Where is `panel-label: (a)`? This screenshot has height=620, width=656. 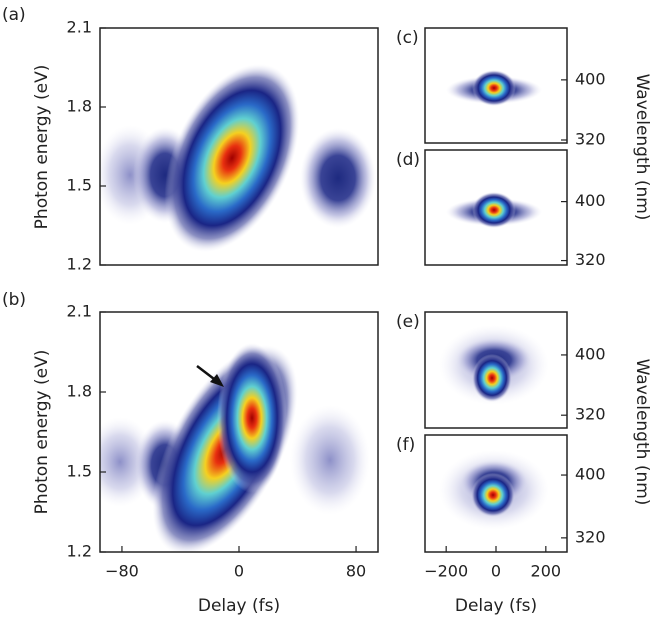
panel-label: (a) is located at coordinates (14, 15).